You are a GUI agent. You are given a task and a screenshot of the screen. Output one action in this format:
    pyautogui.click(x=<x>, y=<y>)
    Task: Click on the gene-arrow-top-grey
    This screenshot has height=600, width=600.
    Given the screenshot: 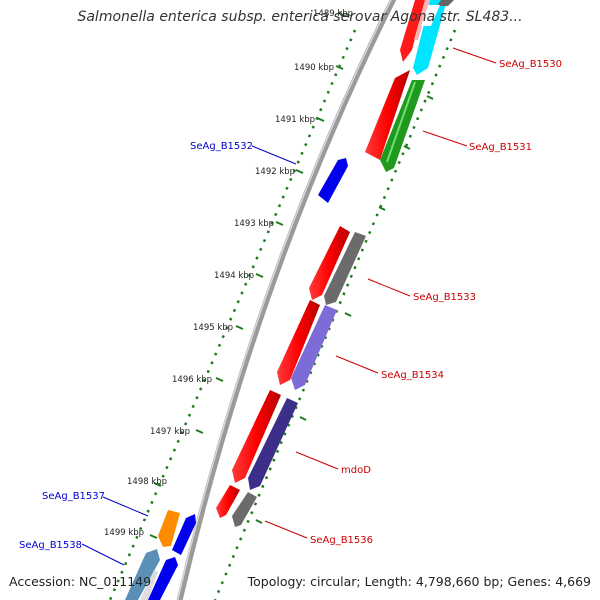 What is the action you would take?
    pyautogui.click(x=445, y=3)
    